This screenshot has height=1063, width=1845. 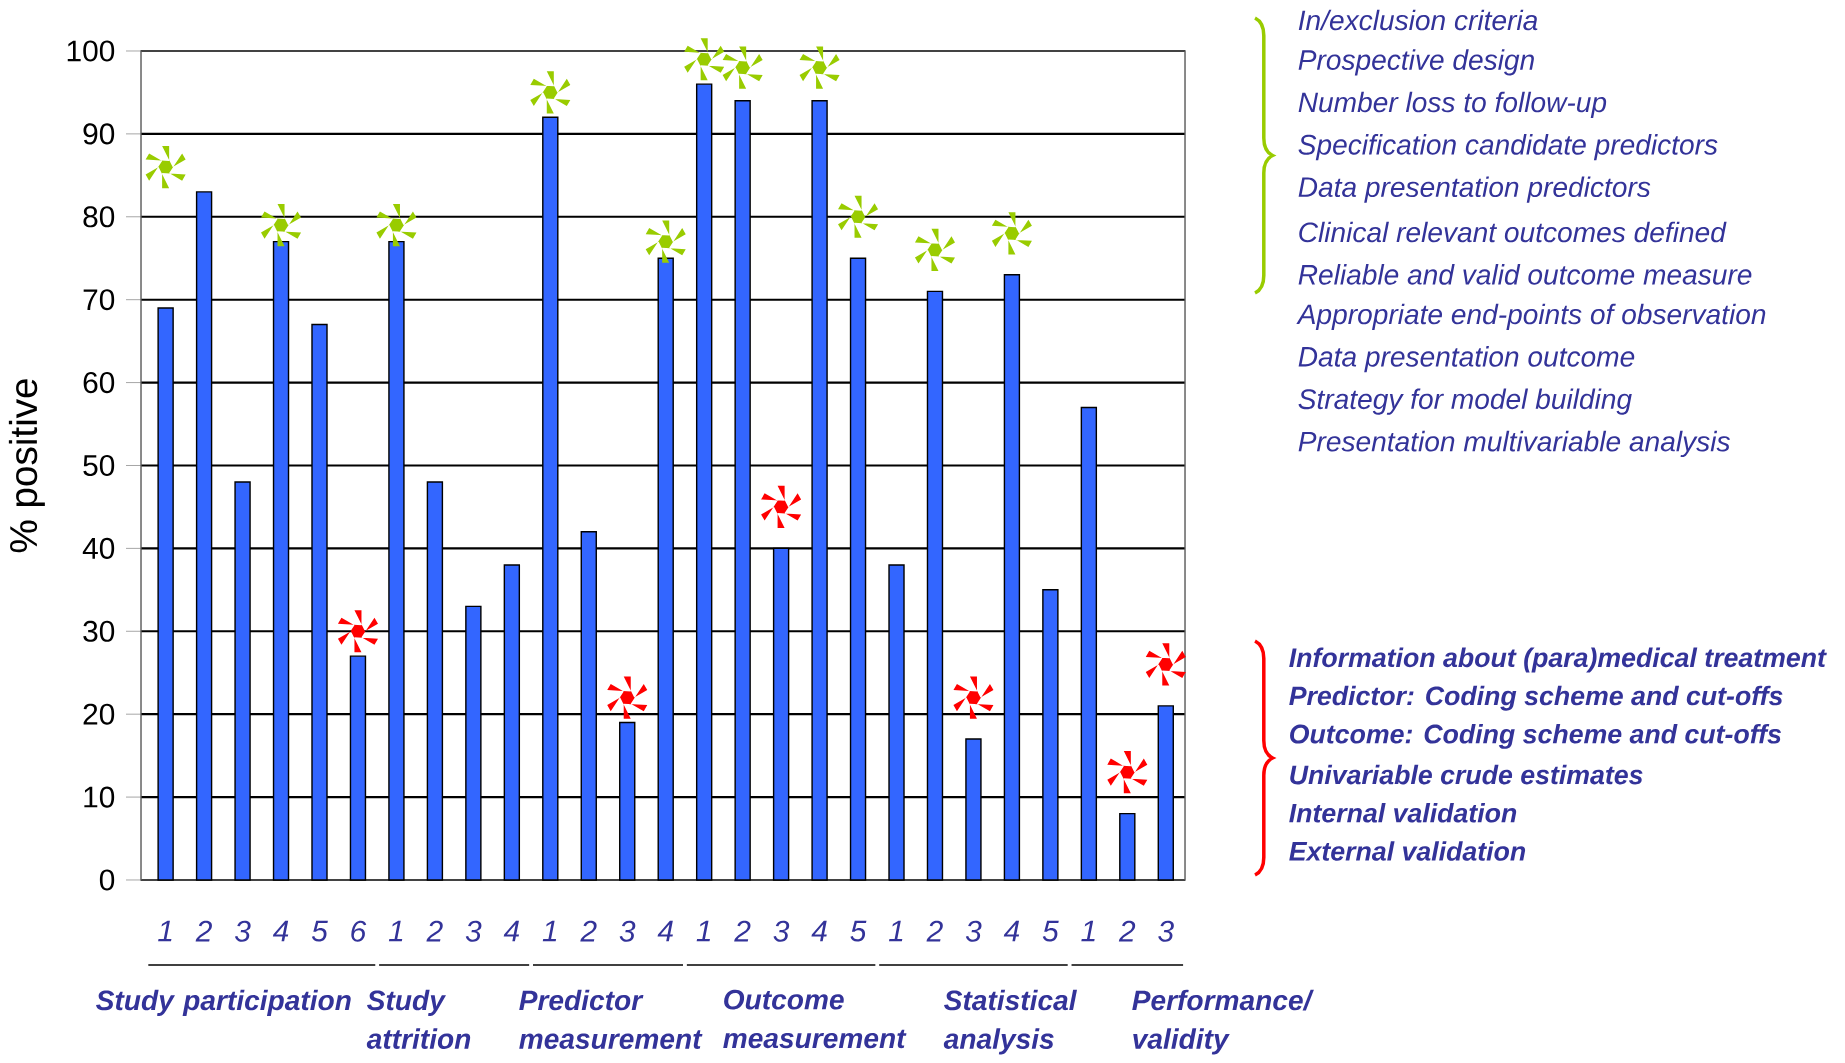 What do you see at coordinates (1508, 147) in the screenshot?
I see `text: Specification candidate predictors` at bounding box center [1508, 147].